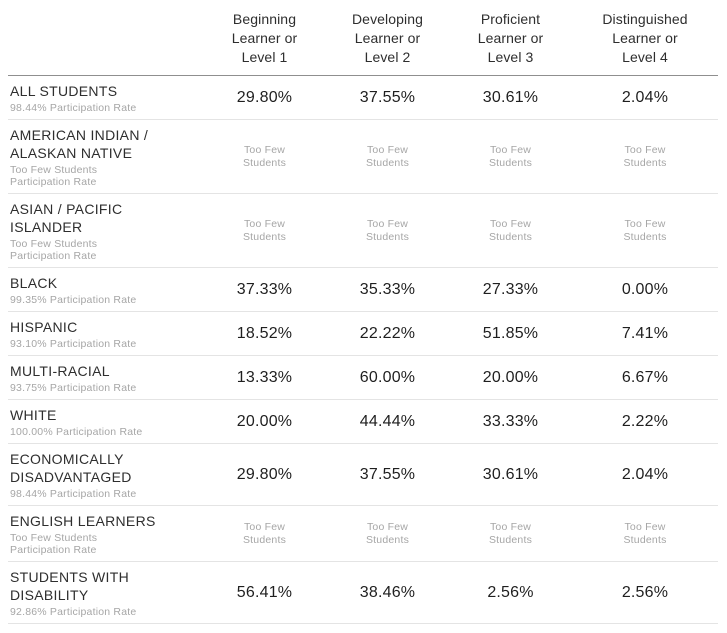 The height and width of the screenshot is (633, 727). Describe the element at coordinates (71, 468) in the screenshot. I see `row-label: ECONOMICALLY DISADVANTAGED` at that location.